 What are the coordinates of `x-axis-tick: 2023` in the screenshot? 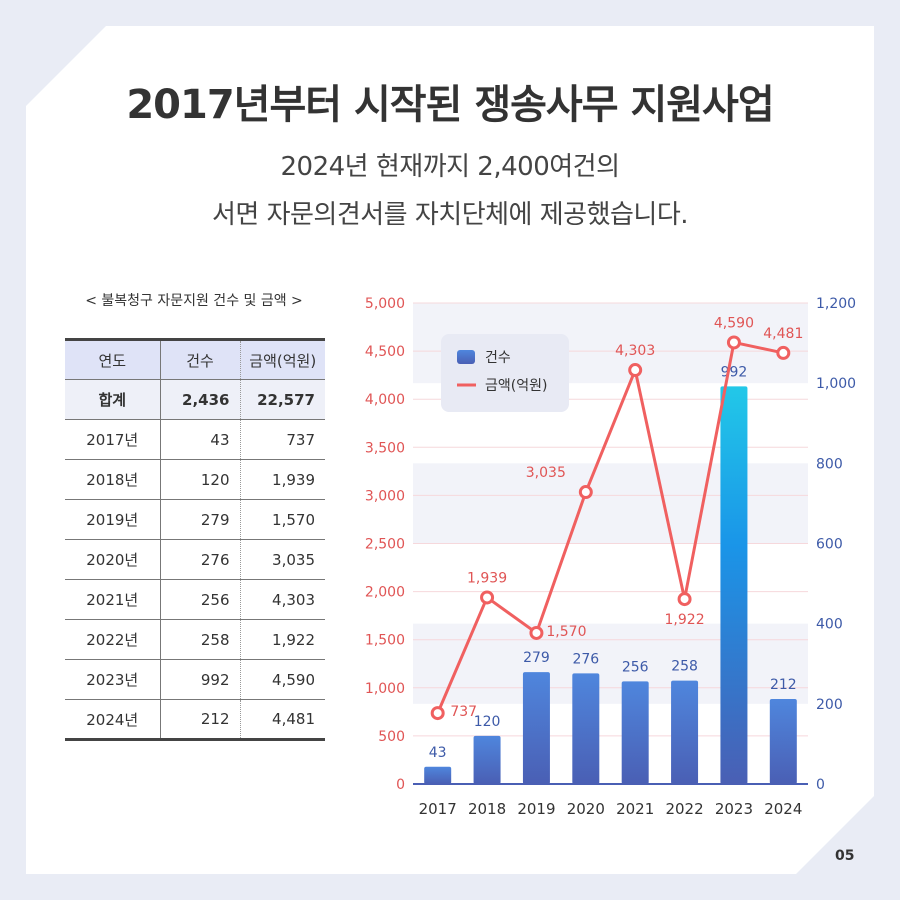 It's located at (734, 809).